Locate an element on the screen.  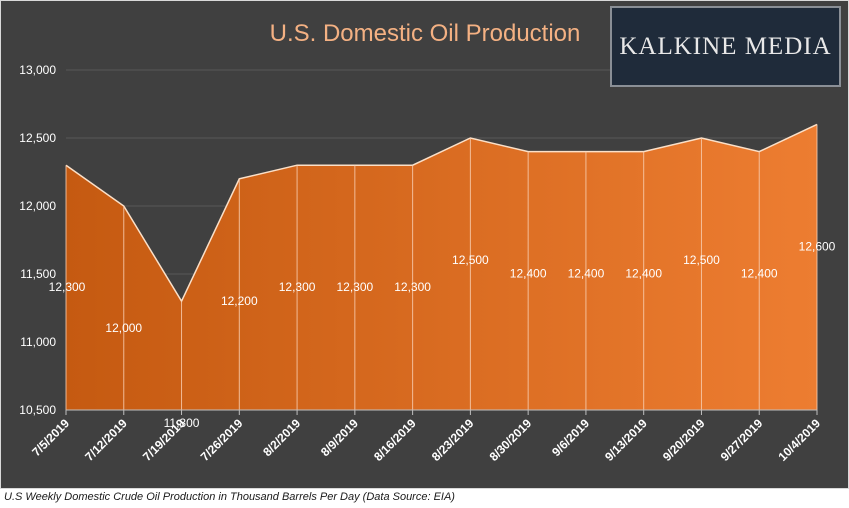
y-tick-label: 12,500 is located at coordinates (37, 138).